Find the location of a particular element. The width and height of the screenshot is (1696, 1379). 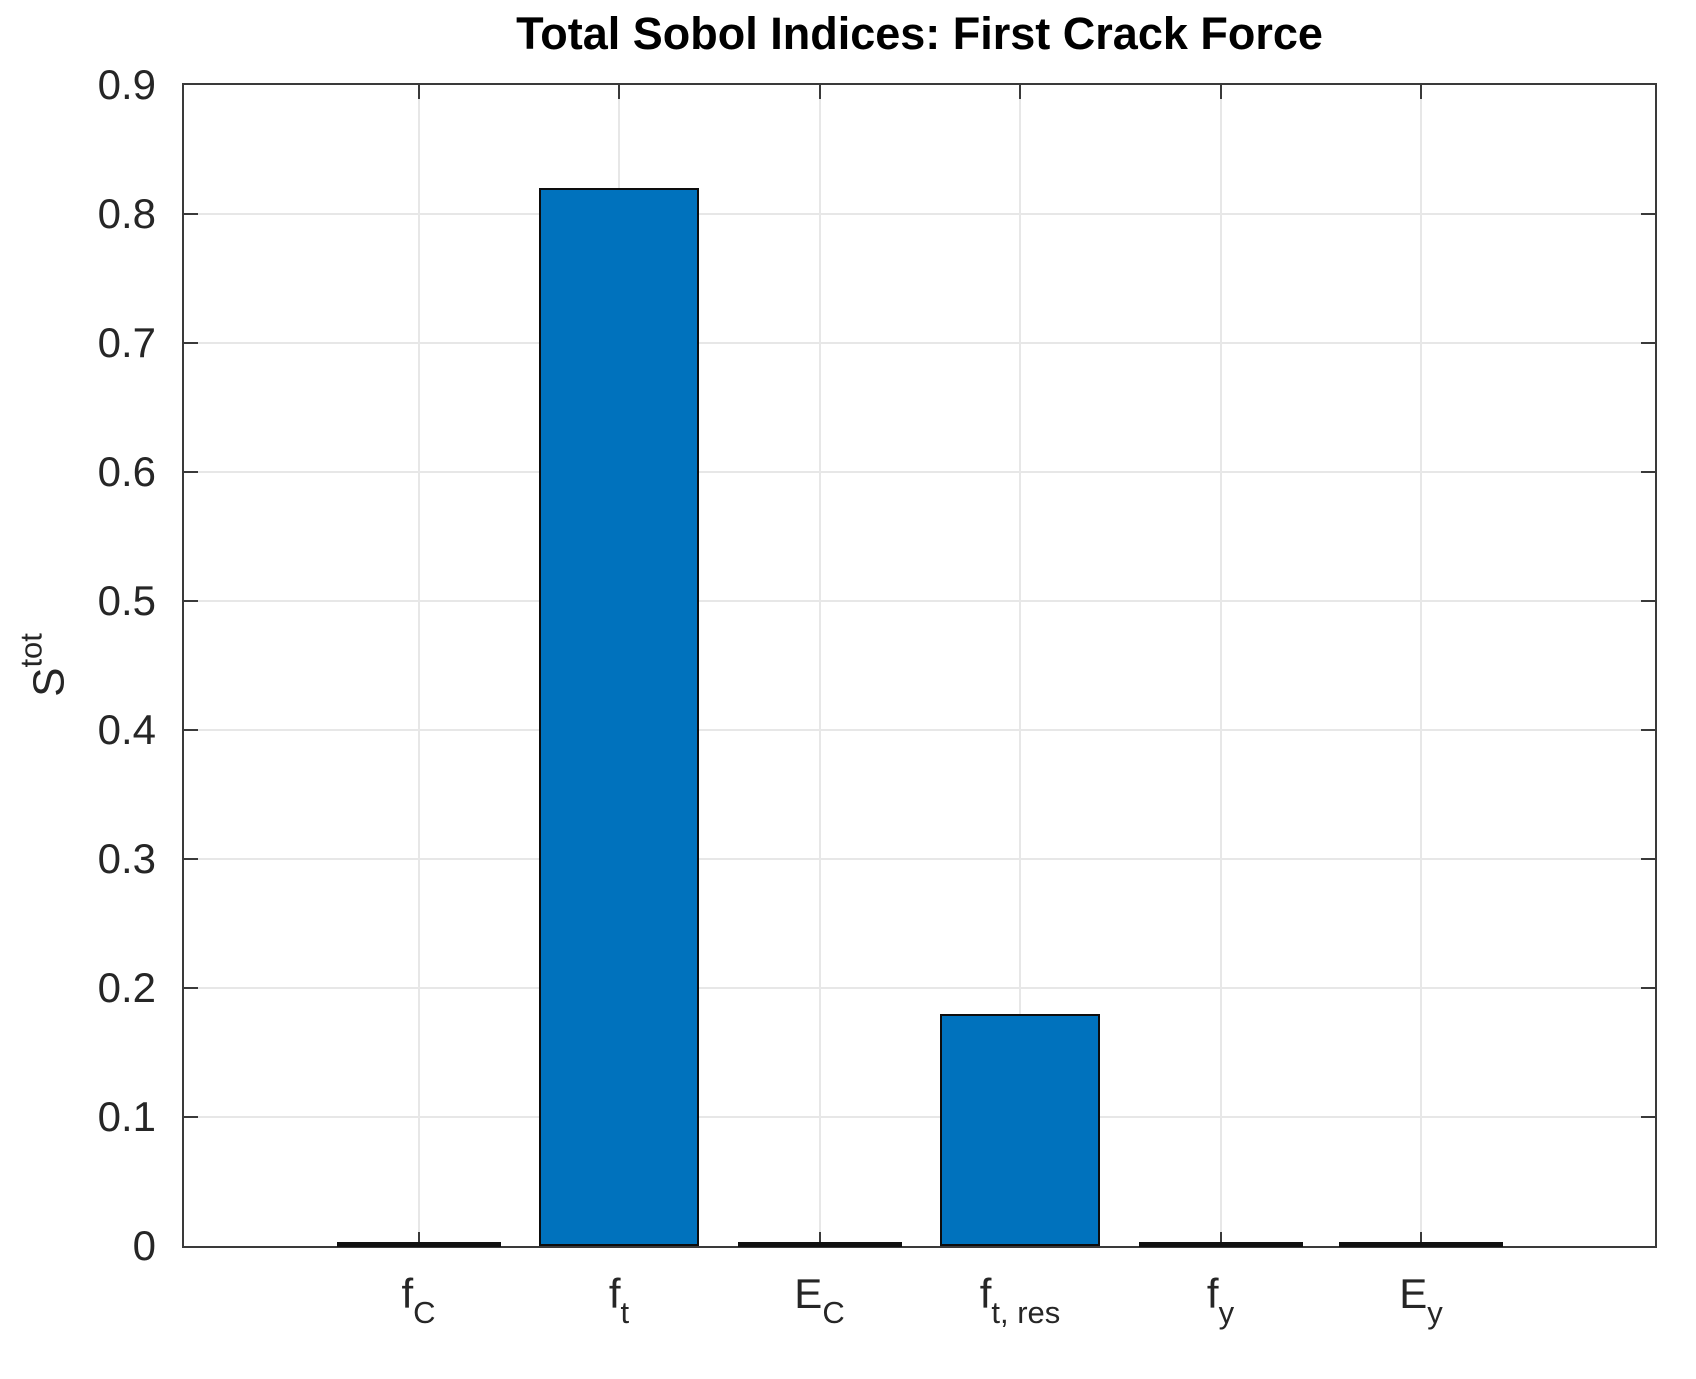

x-category-label: fC is located at coordinates (419, 1300).